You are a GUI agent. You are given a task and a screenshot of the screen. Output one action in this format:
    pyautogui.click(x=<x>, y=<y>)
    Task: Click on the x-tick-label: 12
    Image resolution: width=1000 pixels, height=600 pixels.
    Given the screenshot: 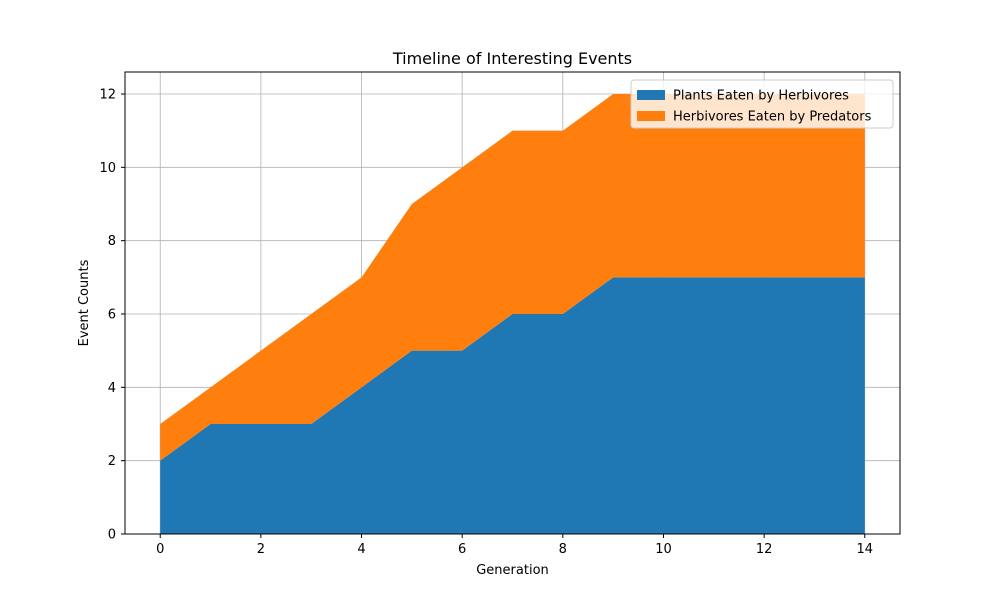 What is the action you would take?
    pyautogui.click(x=764, y=549)
    